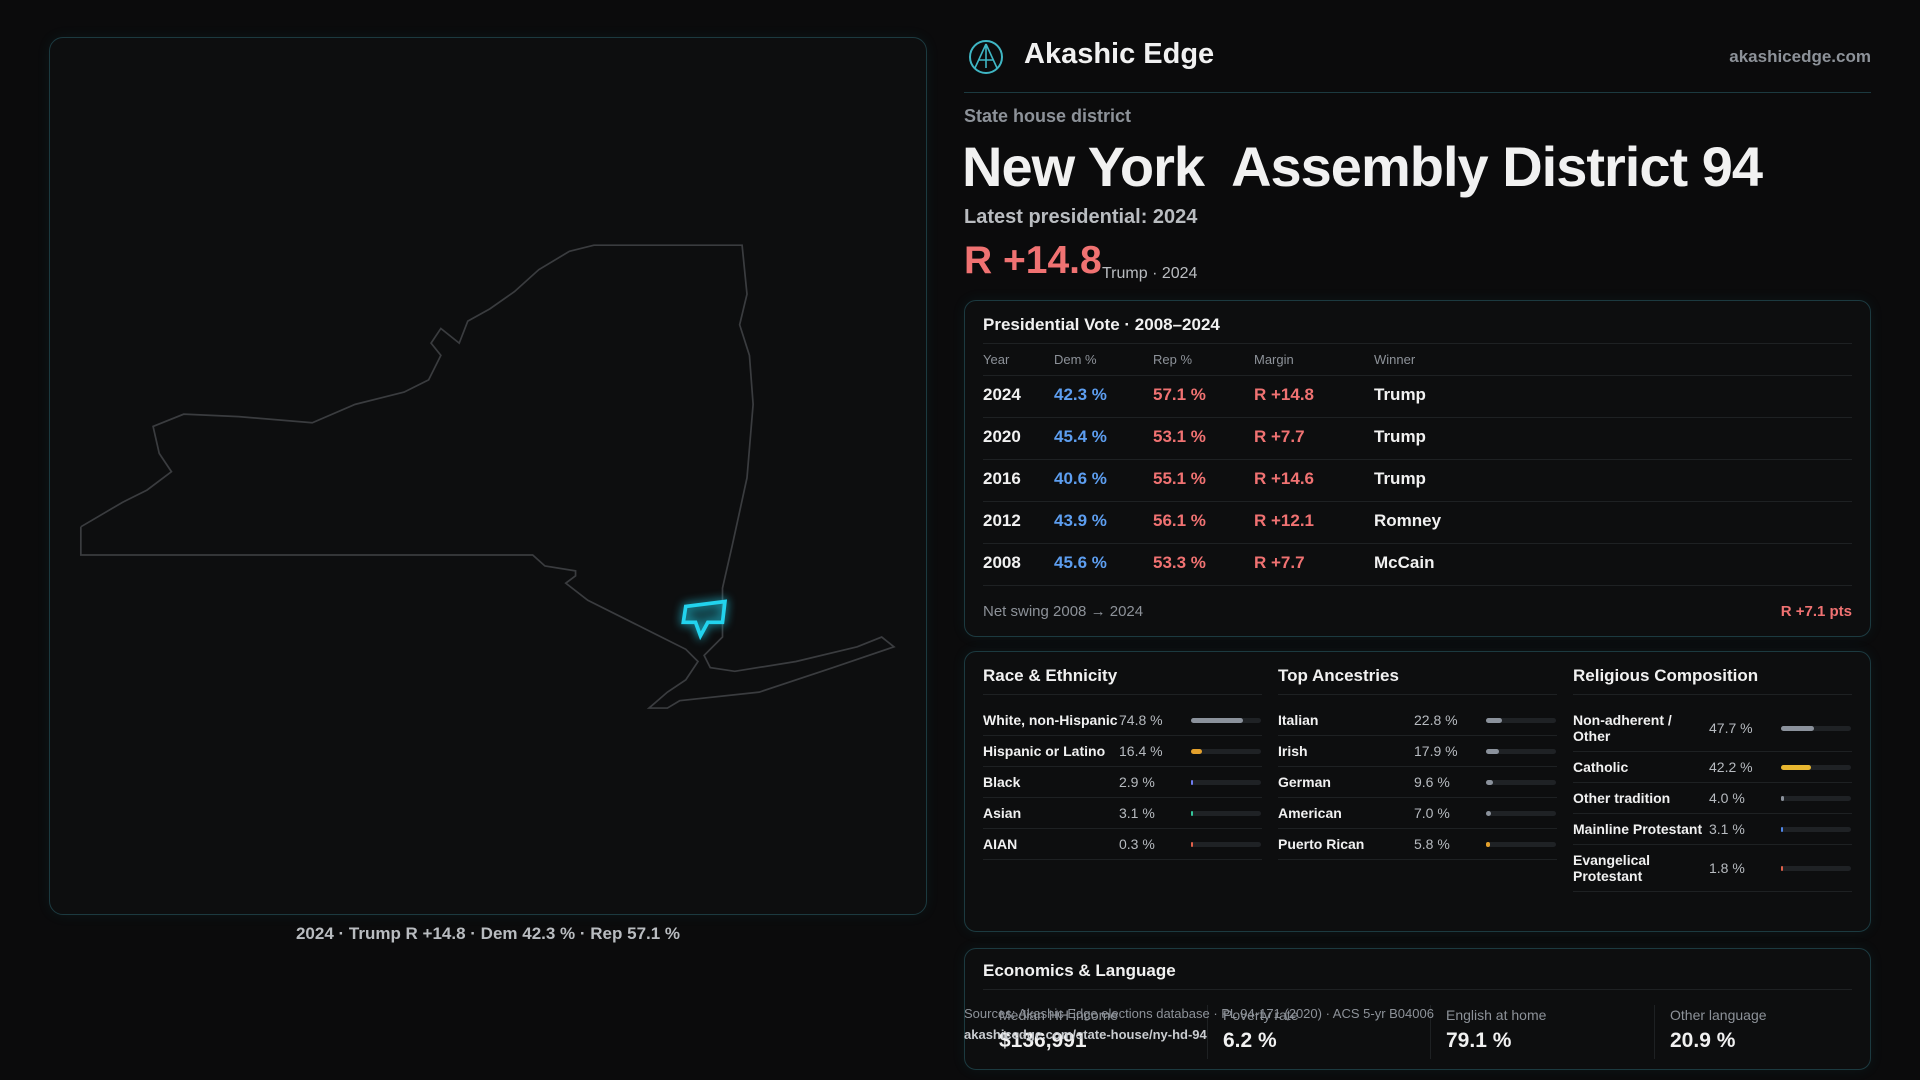 The image size is (1920, 1080). I want to click on latest-label: Latest presidential: 2024, so click(1081, 217).